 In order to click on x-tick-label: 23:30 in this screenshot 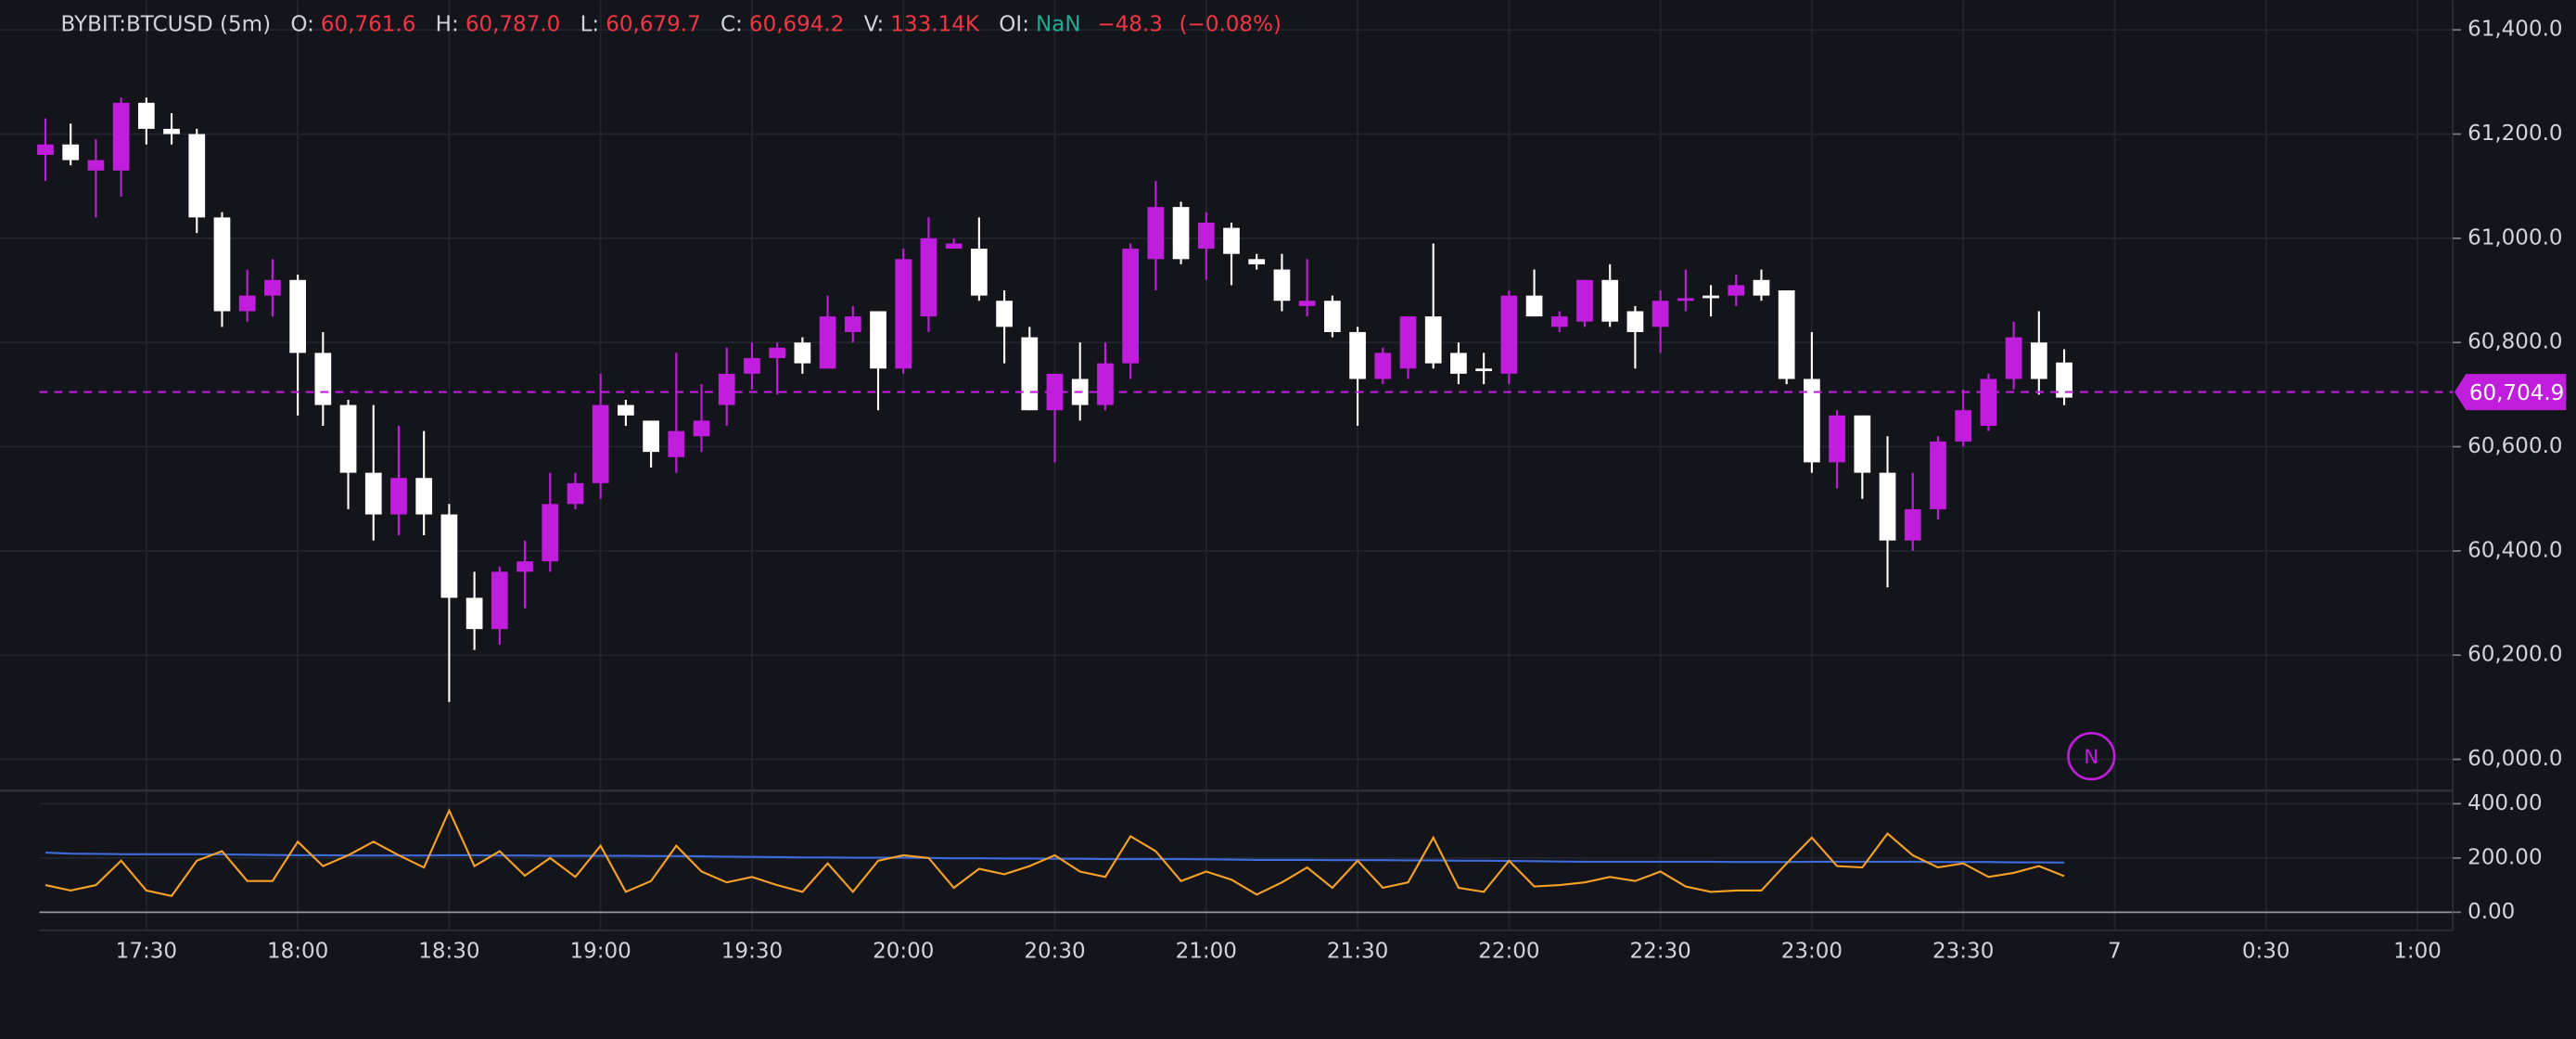, I will do `click(1963, 951)`.